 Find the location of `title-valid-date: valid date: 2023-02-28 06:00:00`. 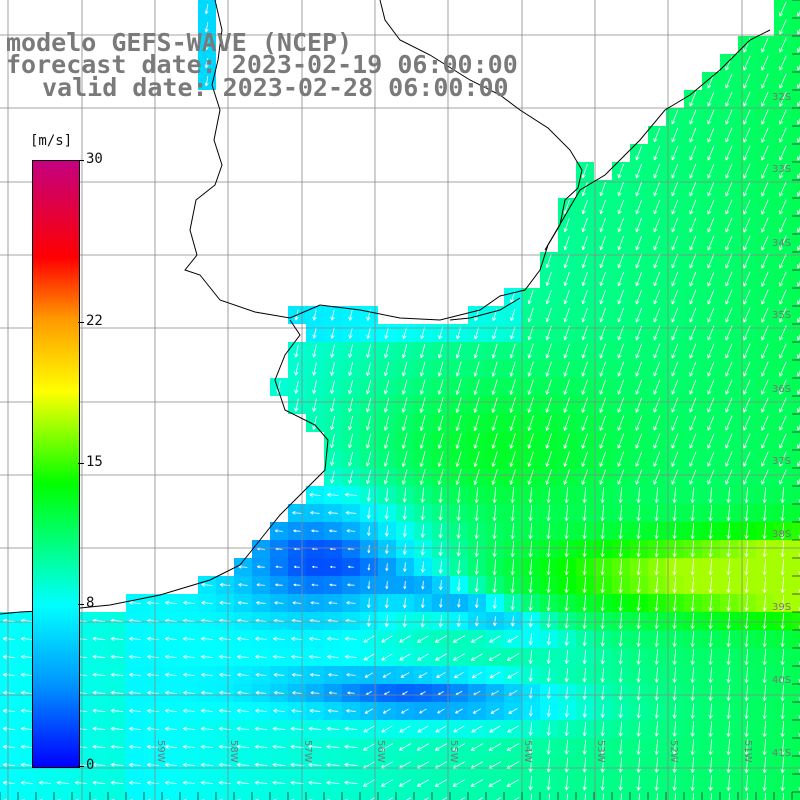

title-valid-date: valid date: 2023-02-28 06:00:00 is located at coordinates (275, 87).